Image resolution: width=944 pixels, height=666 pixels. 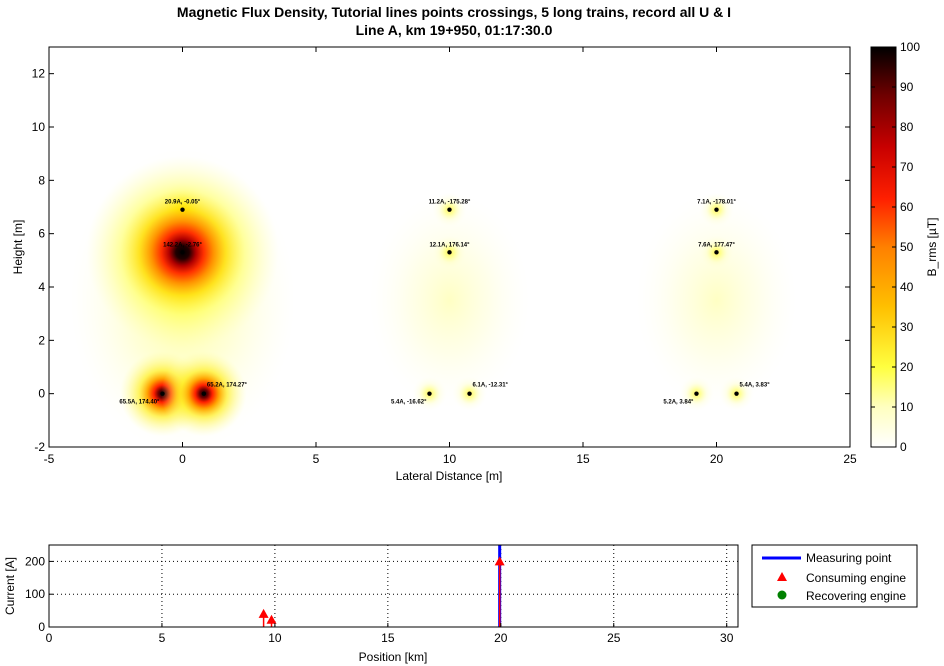 What do you see at coordinates (39, 127) in the screenshot?
I see `heat-ytick-label-6: 10` at bounding box center [39, 127].